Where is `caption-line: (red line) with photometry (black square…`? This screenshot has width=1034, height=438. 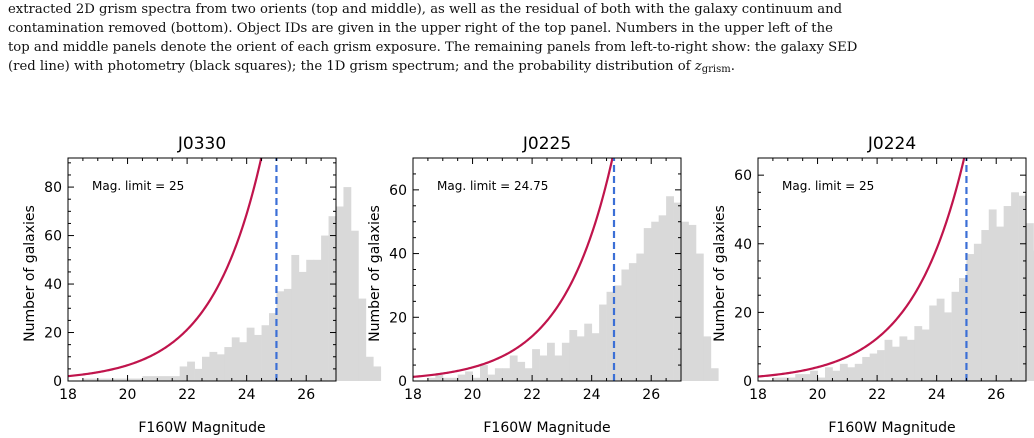 caption-line: (red line) with photometry (black square… is located at coordinates (517, 68).